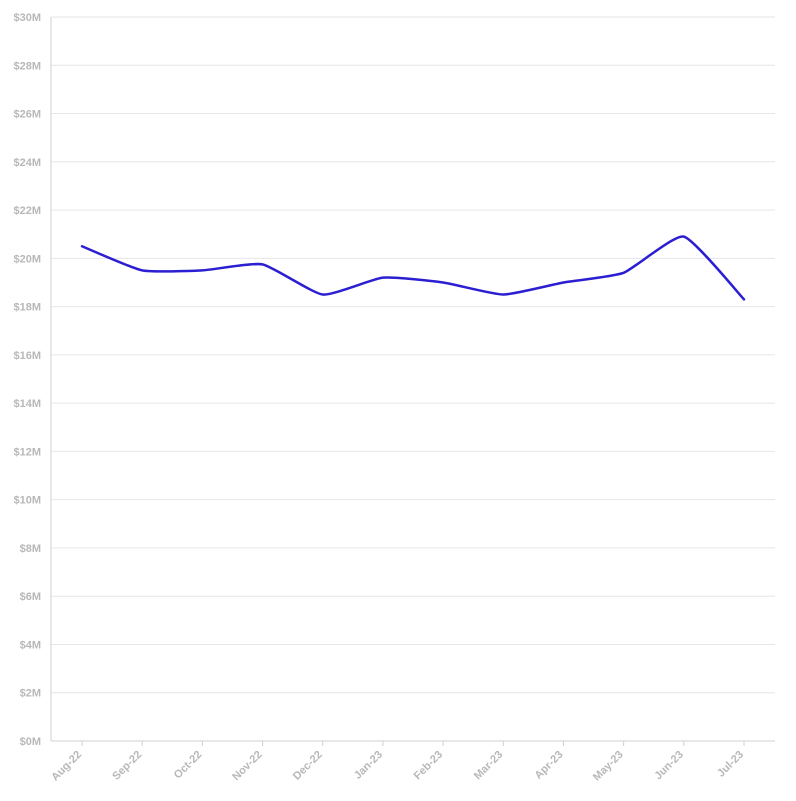 This screenshot has height=801, width=796. Describe the element at coordinates (66, 766) in the screenshot. I see `x-tick-label: Aug-22` at that location.